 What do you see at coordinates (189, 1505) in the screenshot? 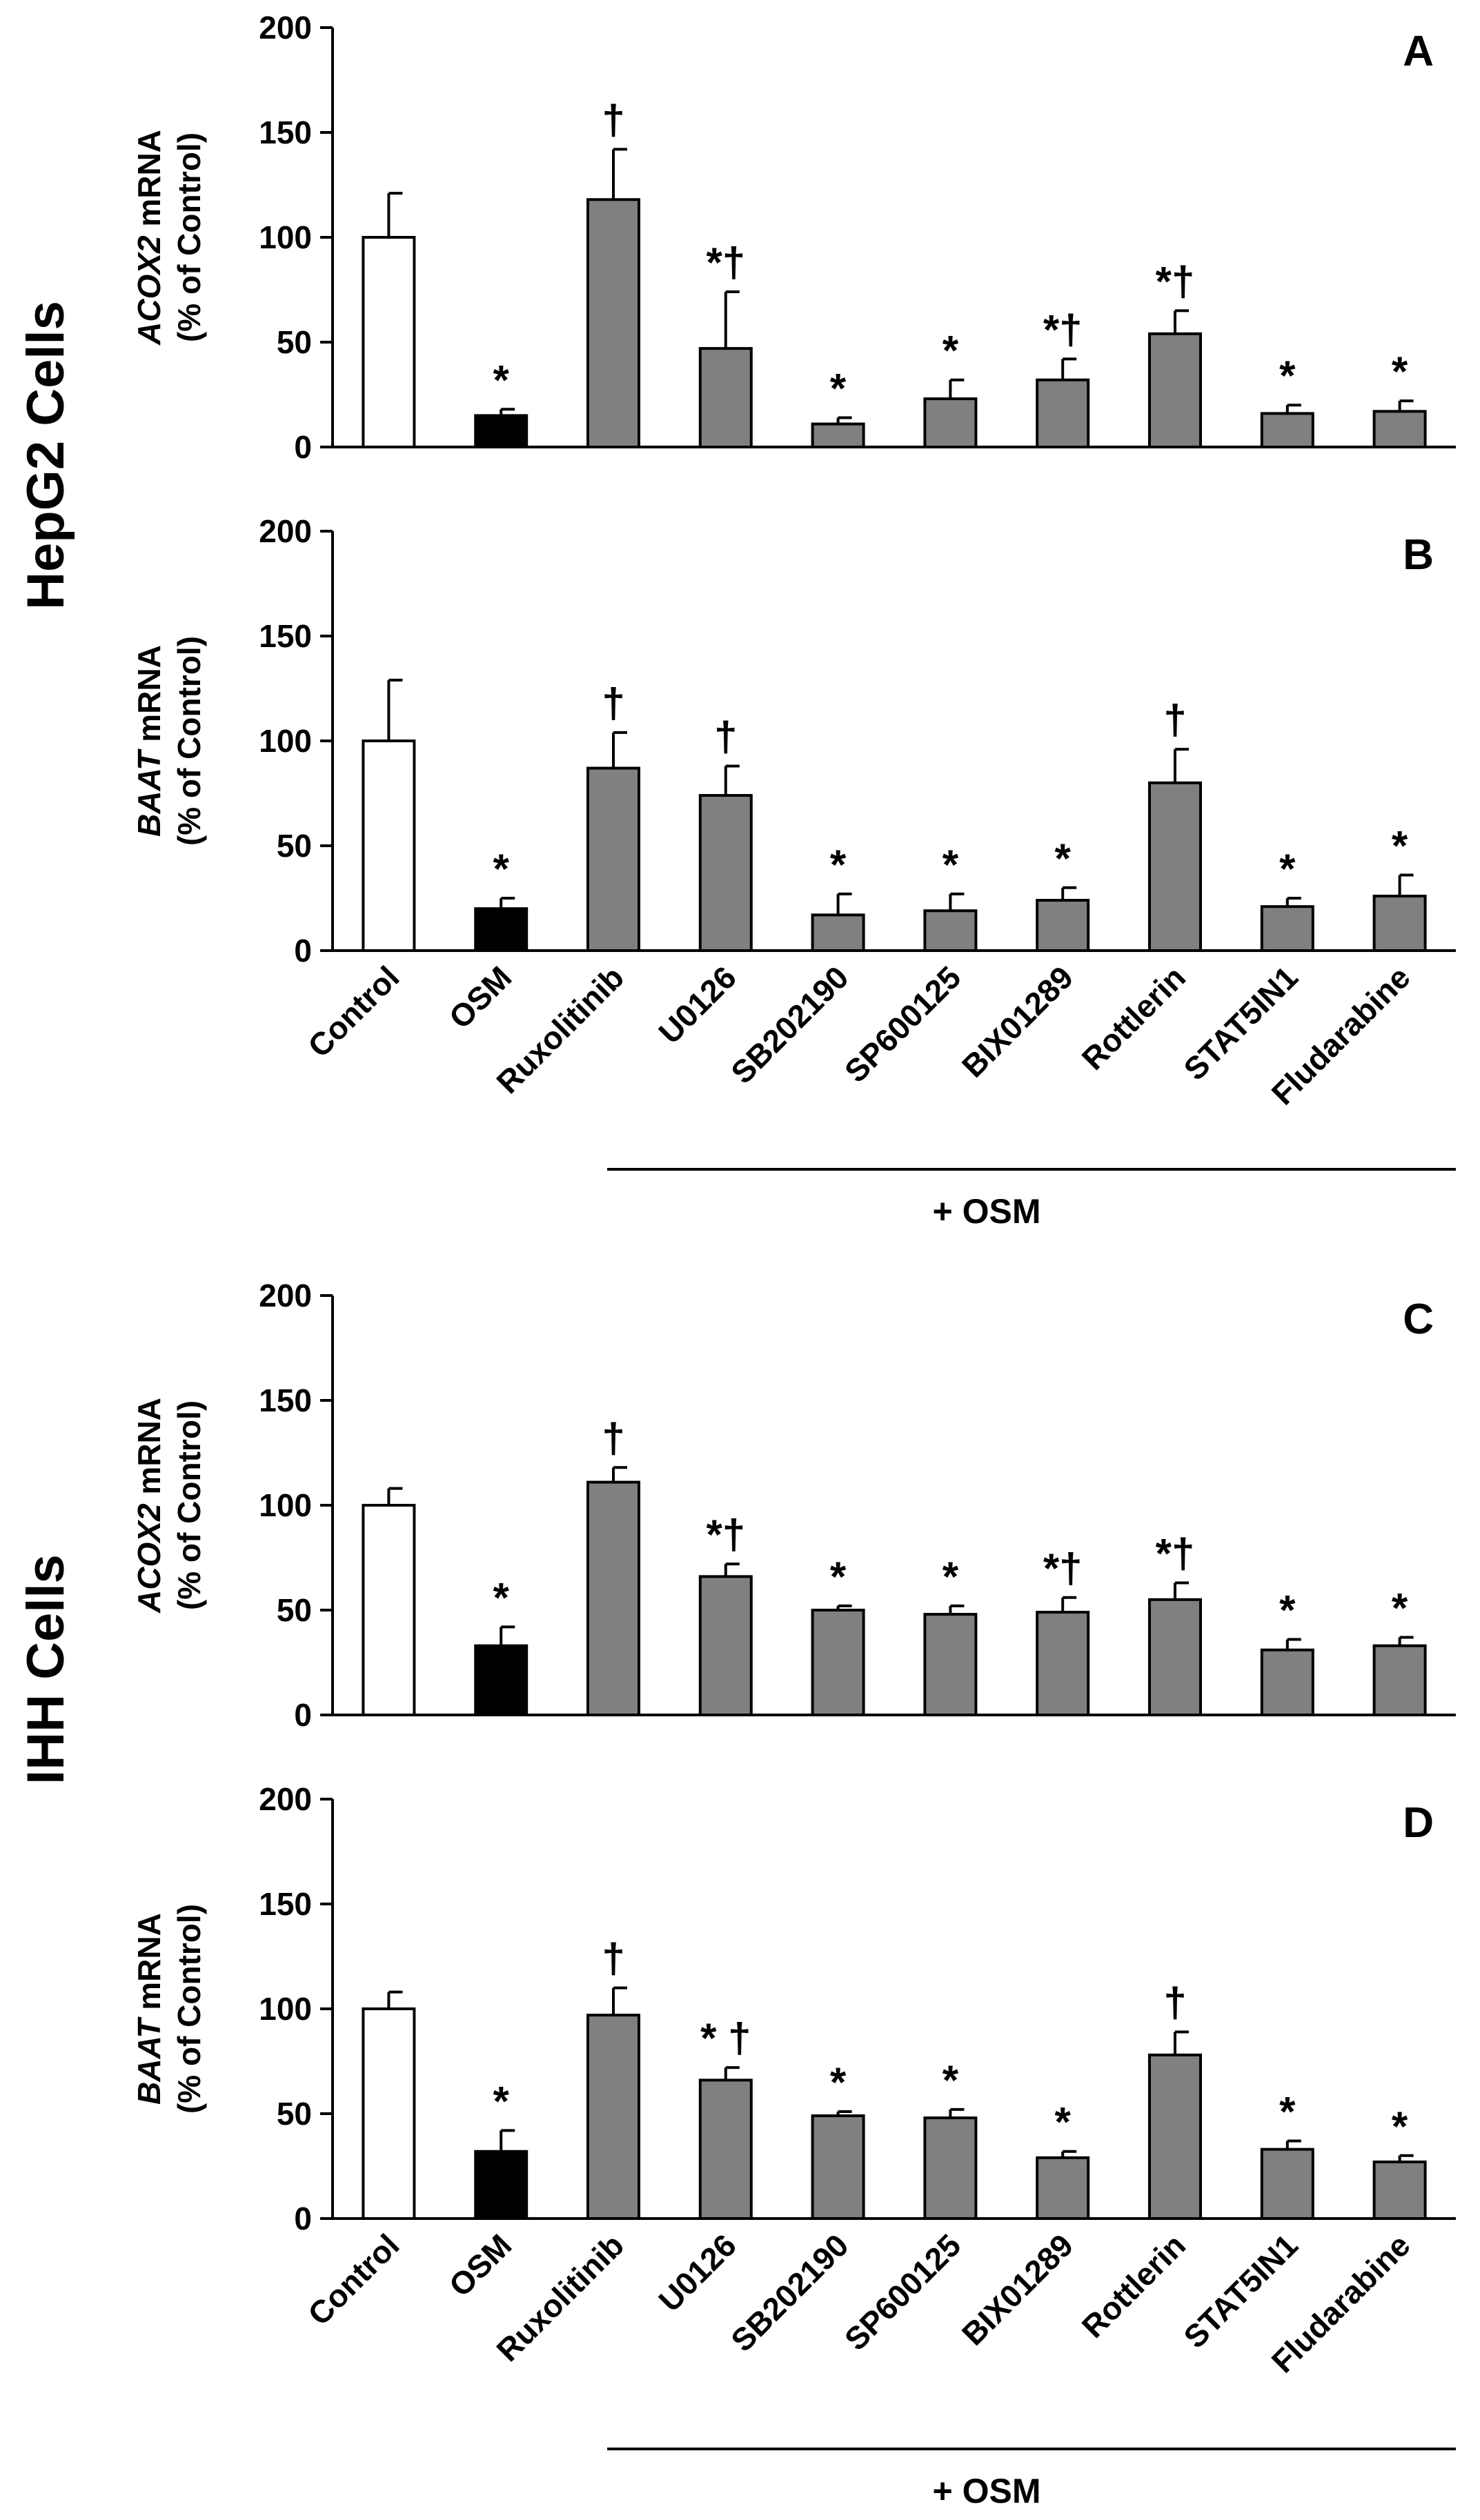
I see `y-label-line2-c: (% of Control)` at bounding box center [189, 1505].